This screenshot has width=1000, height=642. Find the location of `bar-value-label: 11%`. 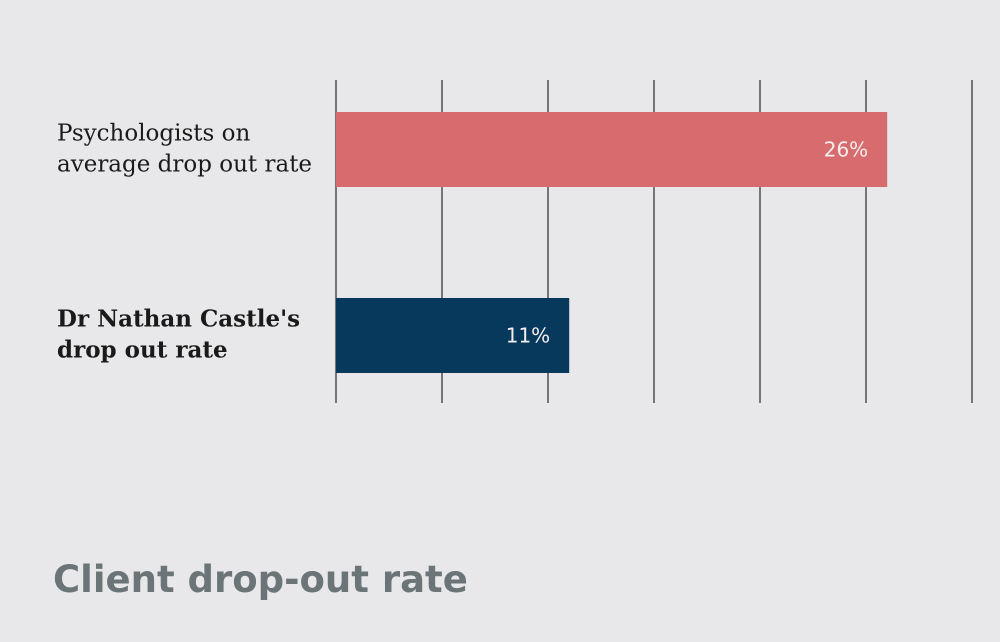

bar-value-label: 11% is located at coordinates (528, 336).